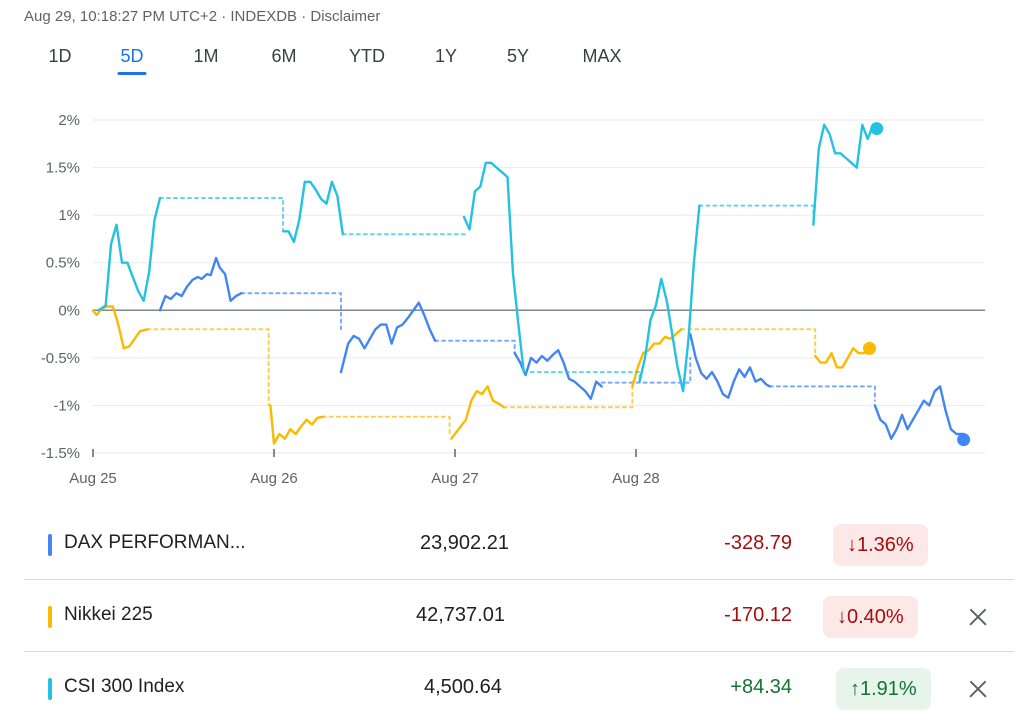 This screenshot has height=725, width=1024. Describe the element at coordinates (877, 129) in the screenshot. I see `series-csi-300-index-end-marker` at that location.